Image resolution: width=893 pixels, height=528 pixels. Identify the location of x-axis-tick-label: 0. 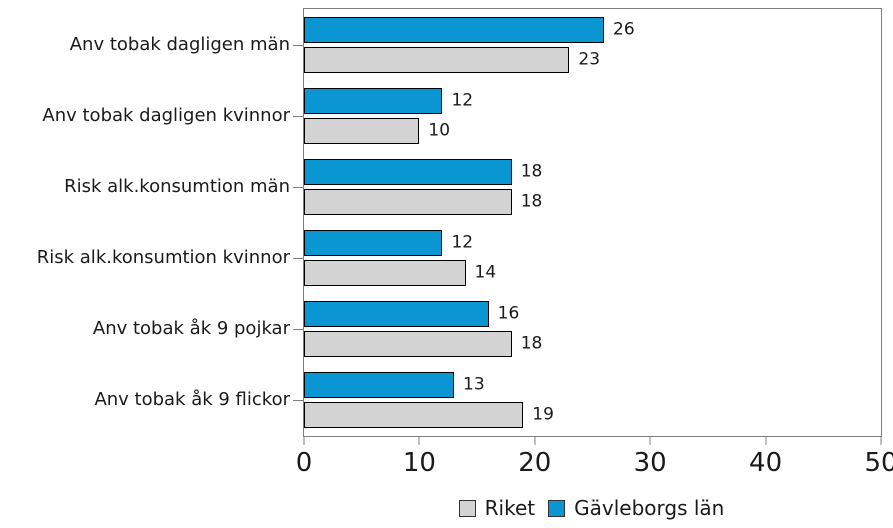
(304, 463).